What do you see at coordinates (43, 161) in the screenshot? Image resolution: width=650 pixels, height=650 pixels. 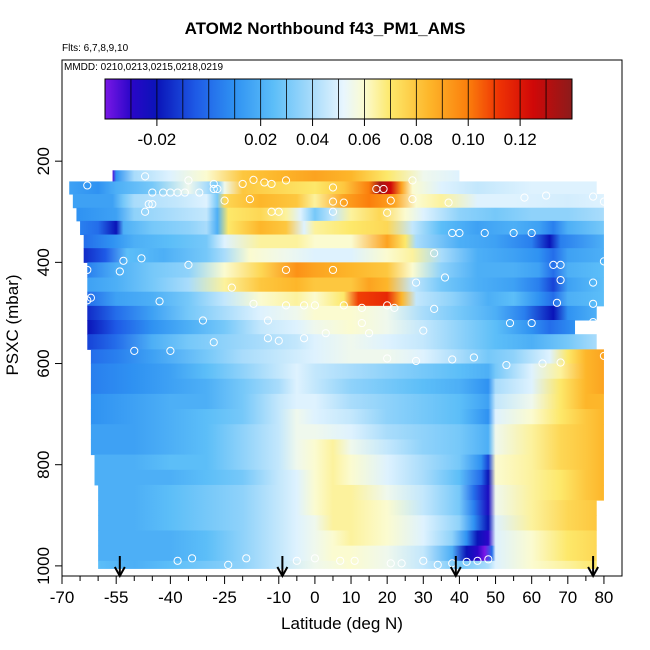 I see `y-tick-label: 200` at bounding box center [43, 161].